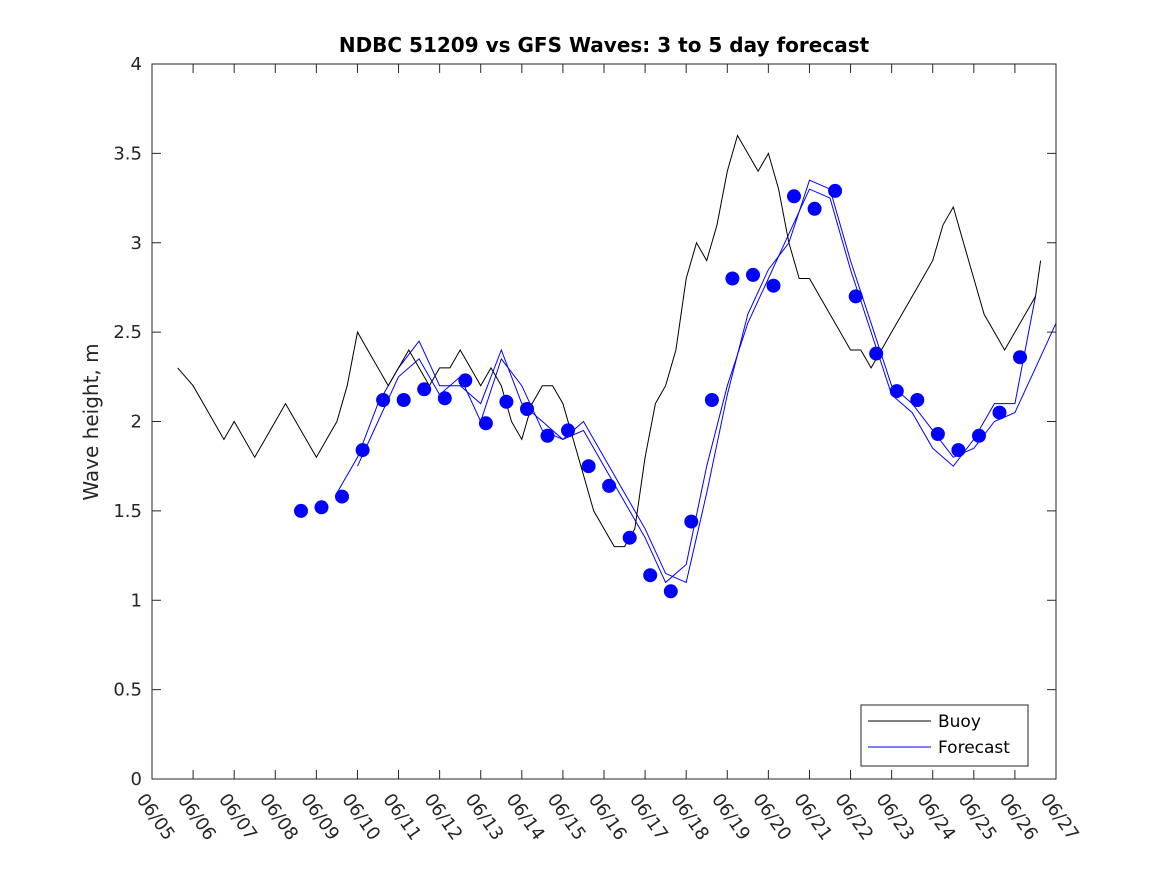 Image resolution: width=1167 pixels, height=875 pixels. I want to click on legend-buoy-label: Buoy, so click(959, 722).